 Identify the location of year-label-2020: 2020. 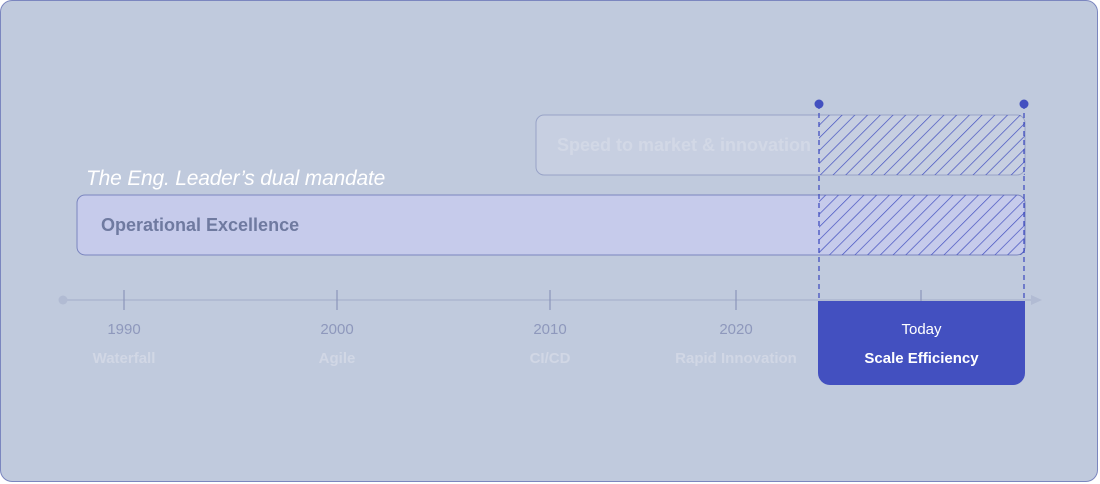
(736, 329).